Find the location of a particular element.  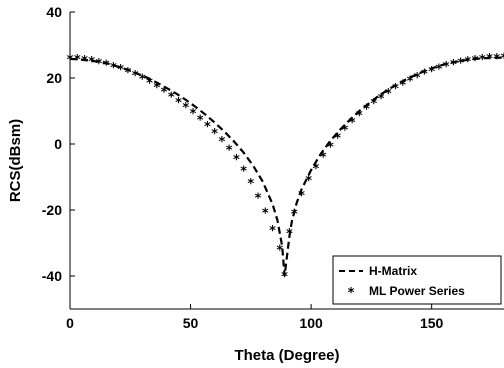

y-tick-label: 0 is located at coordinates (58, 144).